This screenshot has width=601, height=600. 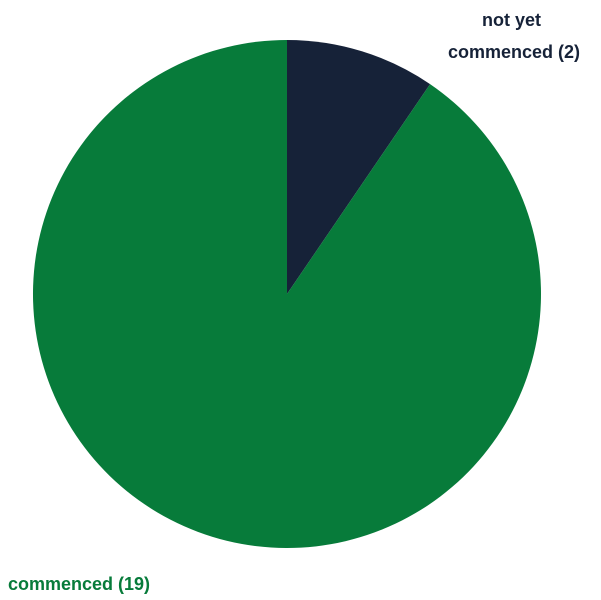 I want to click on pie-slice-not-yet-commenced, so click(x=359, y=167).